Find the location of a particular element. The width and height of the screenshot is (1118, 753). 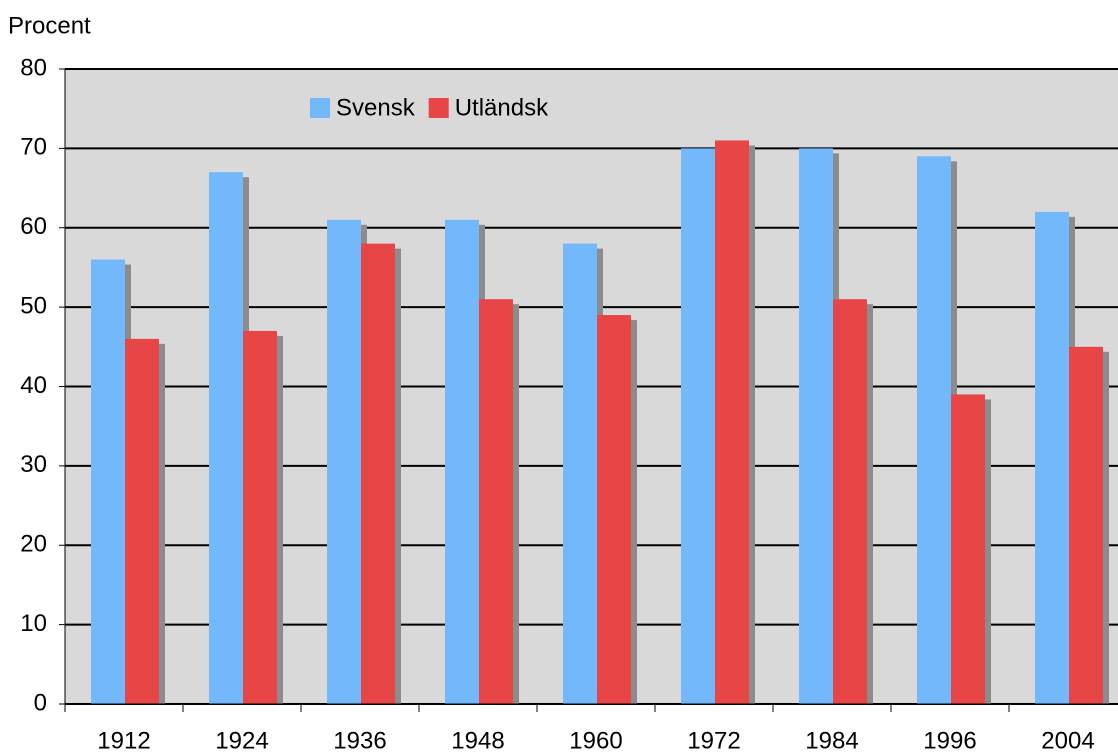

x-tick-label: 1912 is located at coordinates (123, 740).